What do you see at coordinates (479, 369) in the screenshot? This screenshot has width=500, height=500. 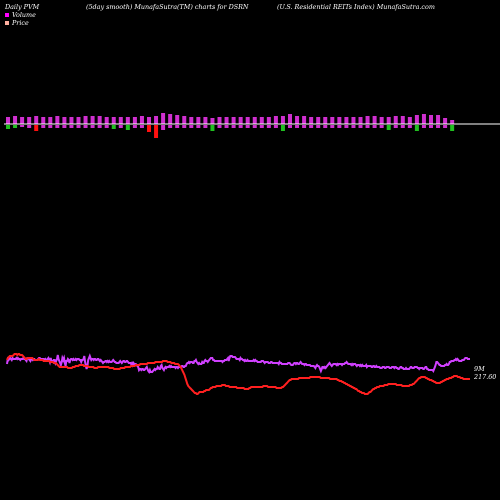 I see `volume-last-label: 9M` at bounding box center [479, 369].